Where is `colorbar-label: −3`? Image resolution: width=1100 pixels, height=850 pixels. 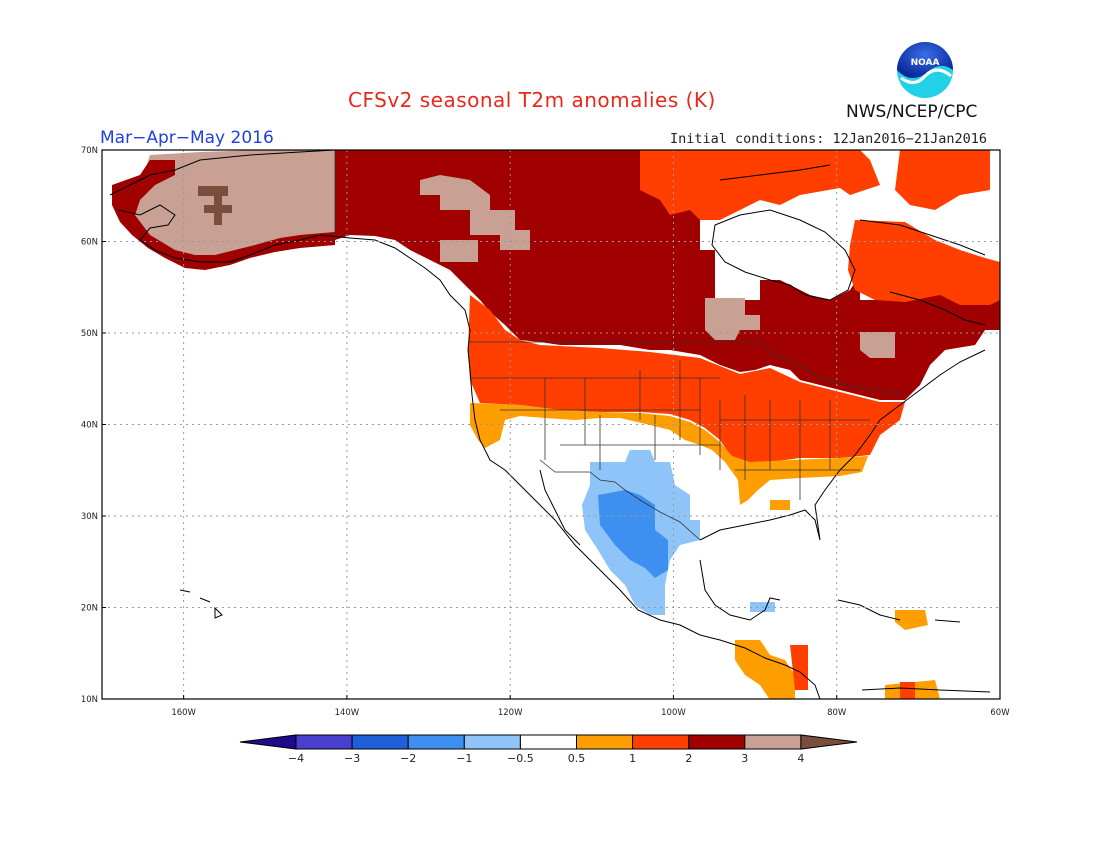
colorbar-label: −3 is located at coordinates (352, 758).